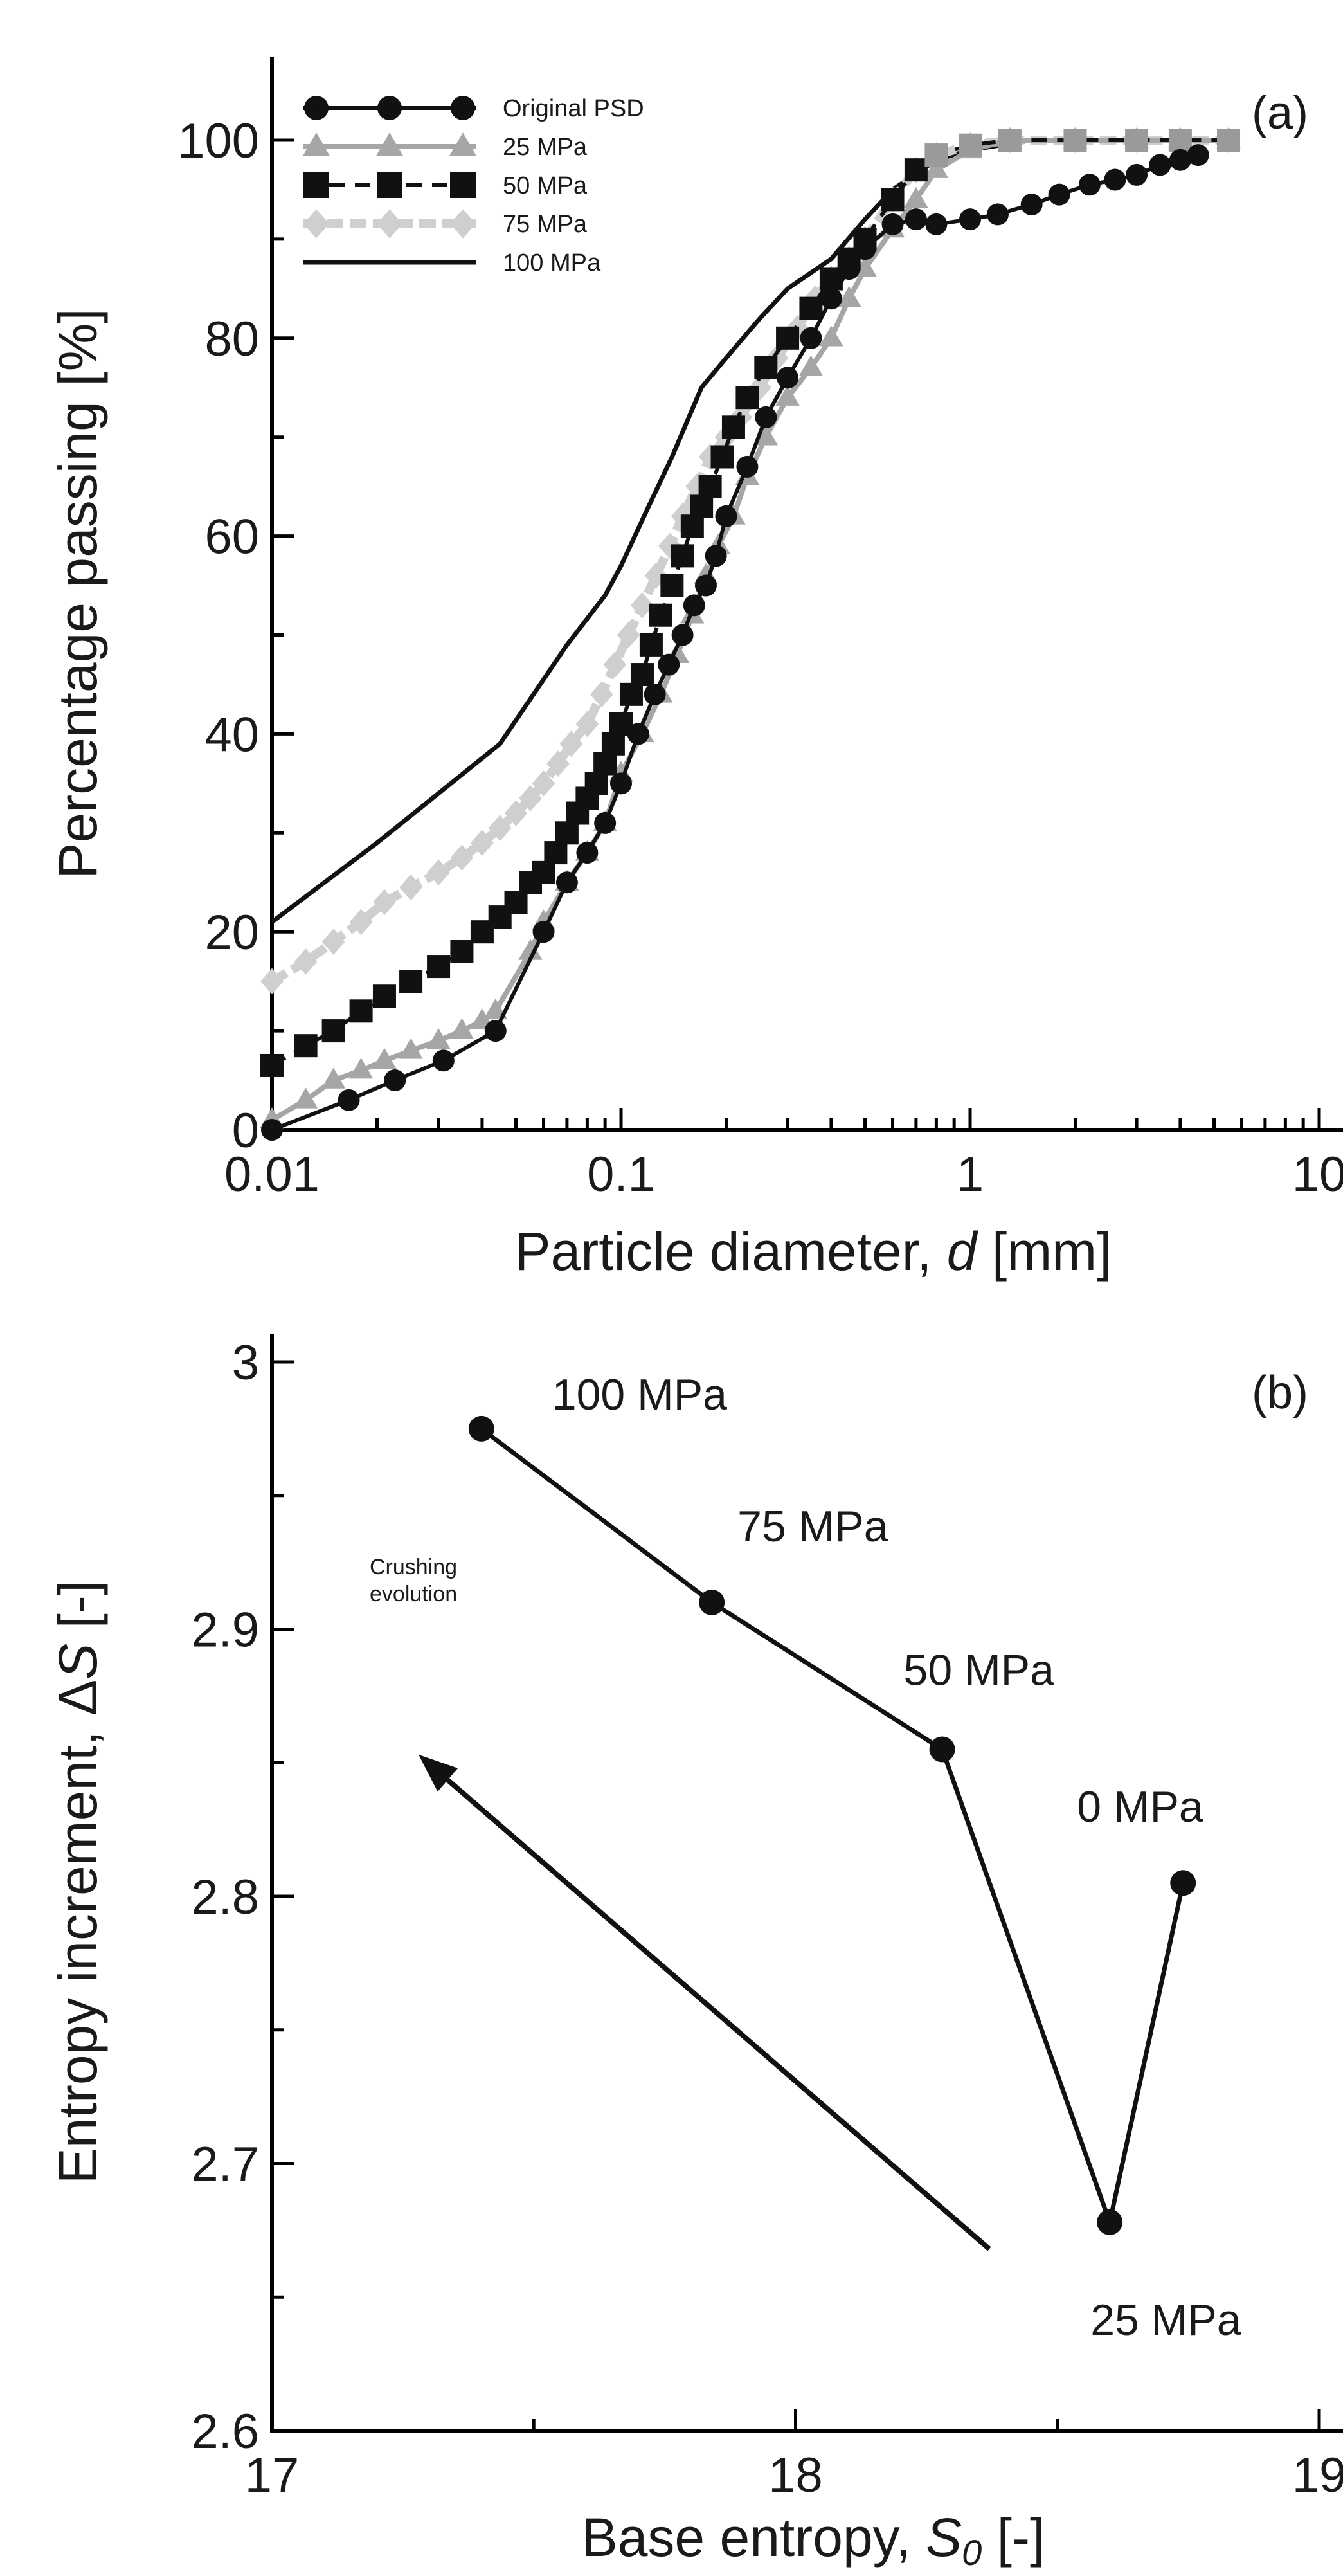 This screenshot has height=2576, width=1343. What do you see at coordinates (1317, 1174) in the screenshot?
I see `panel-a-x-tick-label: 10` at bounding box center [1317, 1174].